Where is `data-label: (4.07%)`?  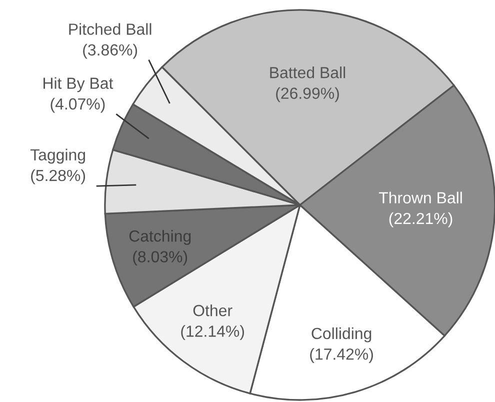 data-label: (4.07%) is located at coordinates (77, 105).